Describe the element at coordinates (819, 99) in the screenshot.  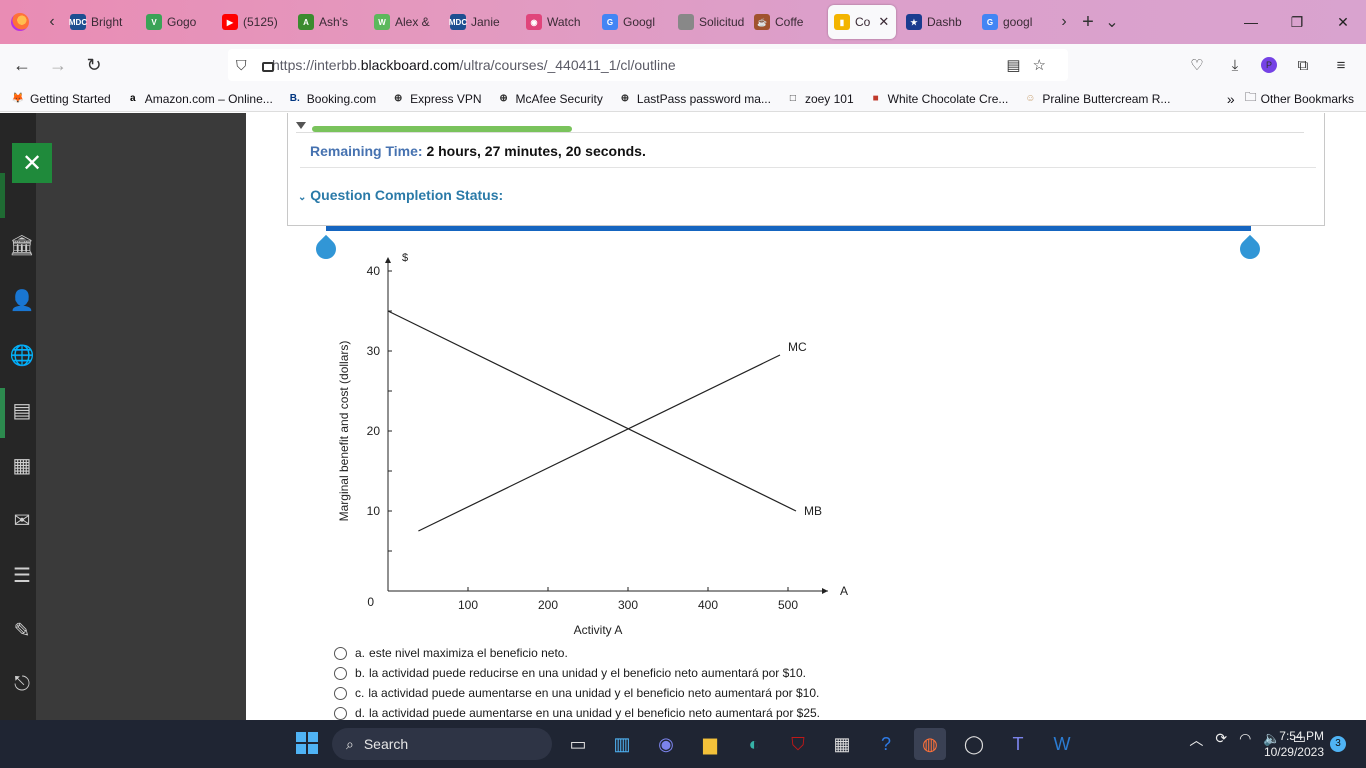
I see `bookmark-6: □ zoey 101` at that location.